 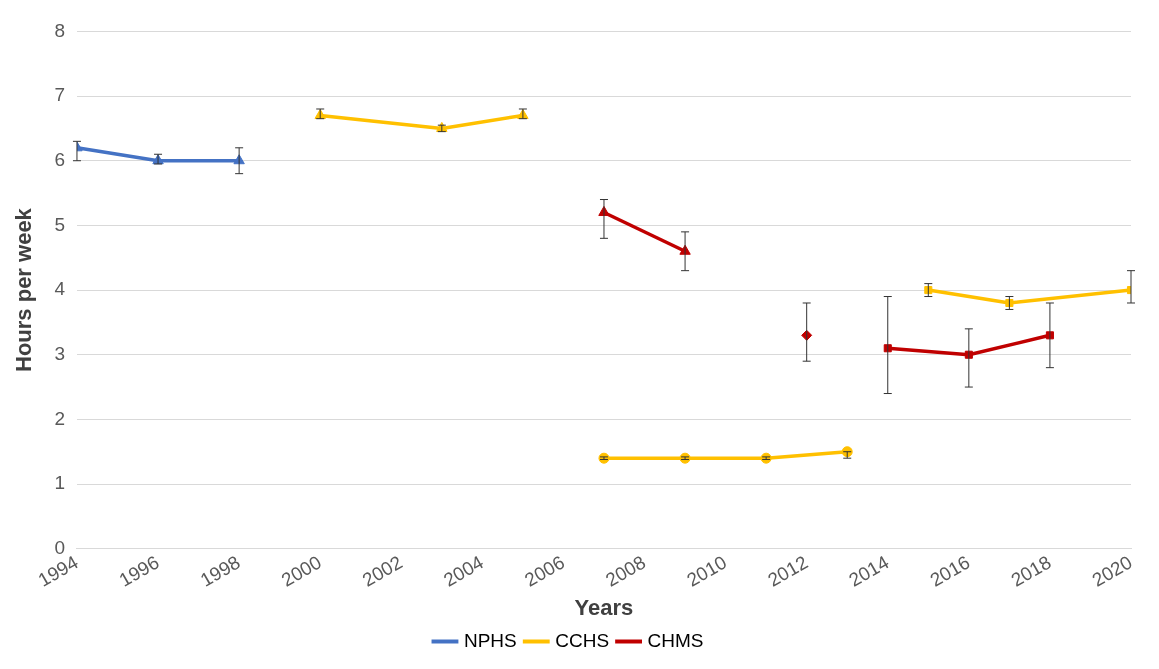 What do you see at coordinates (707, 571) in the screenshot?
I see `x-tick-label: 2010` at bounding box center [707, 571].